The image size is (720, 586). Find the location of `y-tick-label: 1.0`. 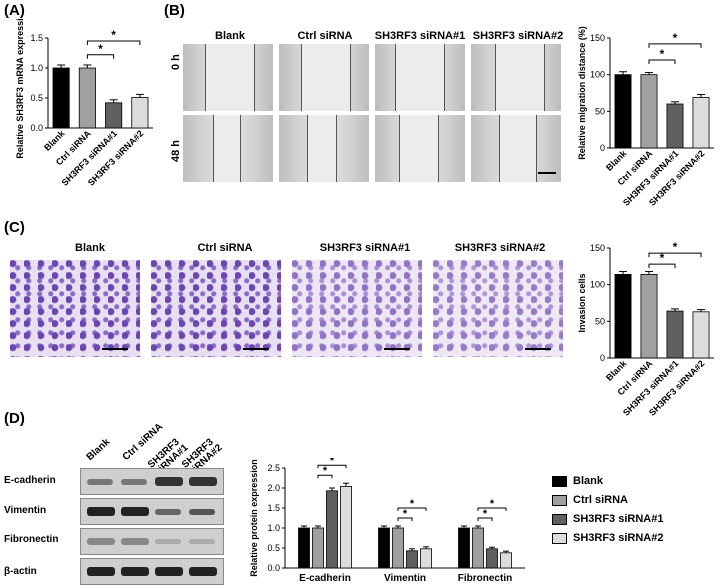

y-tick-label: 1.0 is located at coordinates (36, 68).